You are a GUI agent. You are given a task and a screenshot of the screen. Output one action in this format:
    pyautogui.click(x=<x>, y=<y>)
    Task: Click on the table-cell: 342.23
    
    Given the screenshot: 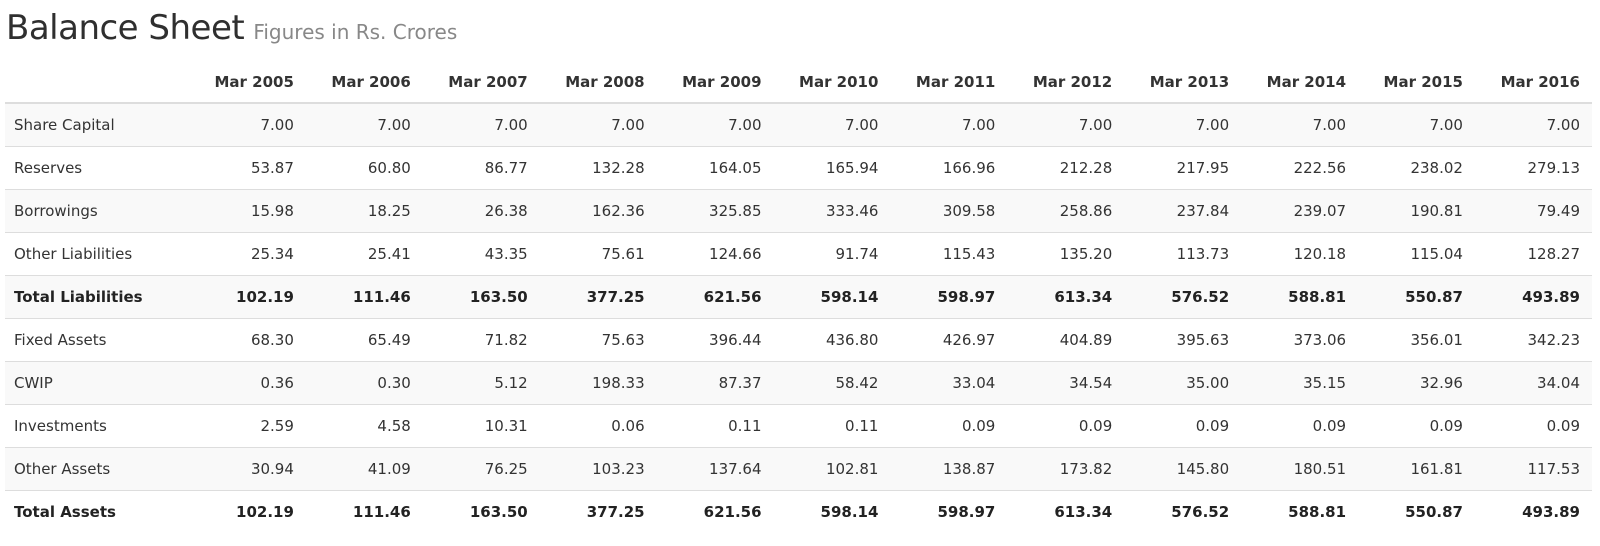 What is the action you would take?
    pyautogui.click(x=1533, y=340)
    